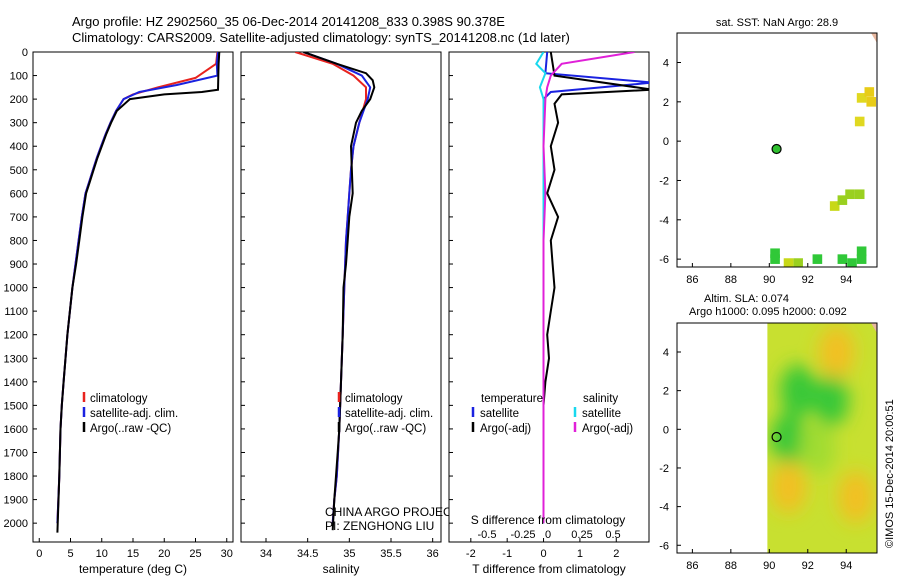  I want to click on s-axis-label: S difference from climatology, so click(548, 520).